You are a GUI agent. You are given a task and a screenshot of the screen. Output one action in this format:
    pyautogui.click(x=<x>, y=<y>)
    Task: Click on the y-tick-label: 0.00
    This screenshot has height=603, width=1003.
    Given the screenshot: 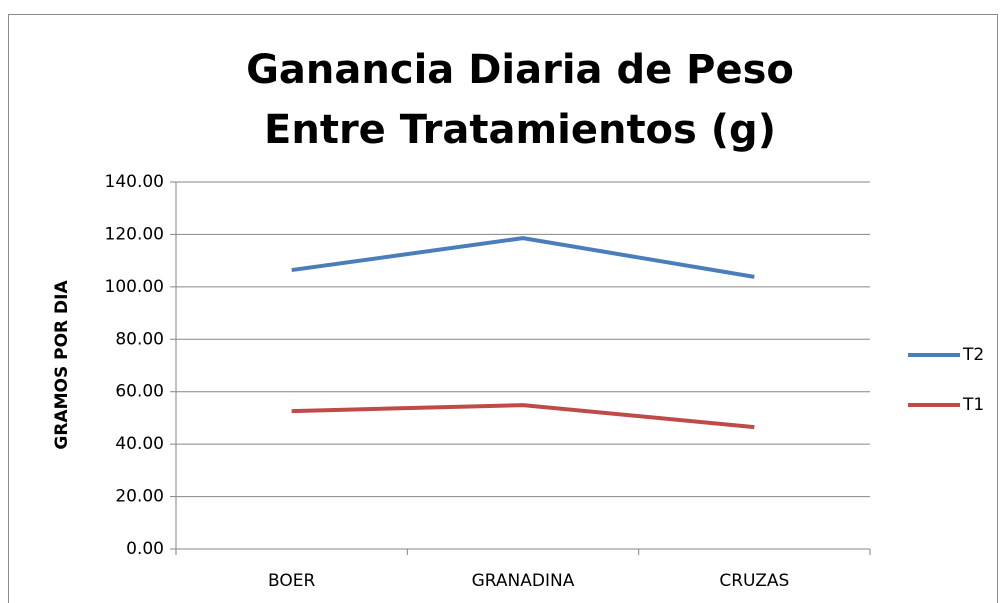 What is the action you would take?
    pyautogui.click(x=145, y=549)
    